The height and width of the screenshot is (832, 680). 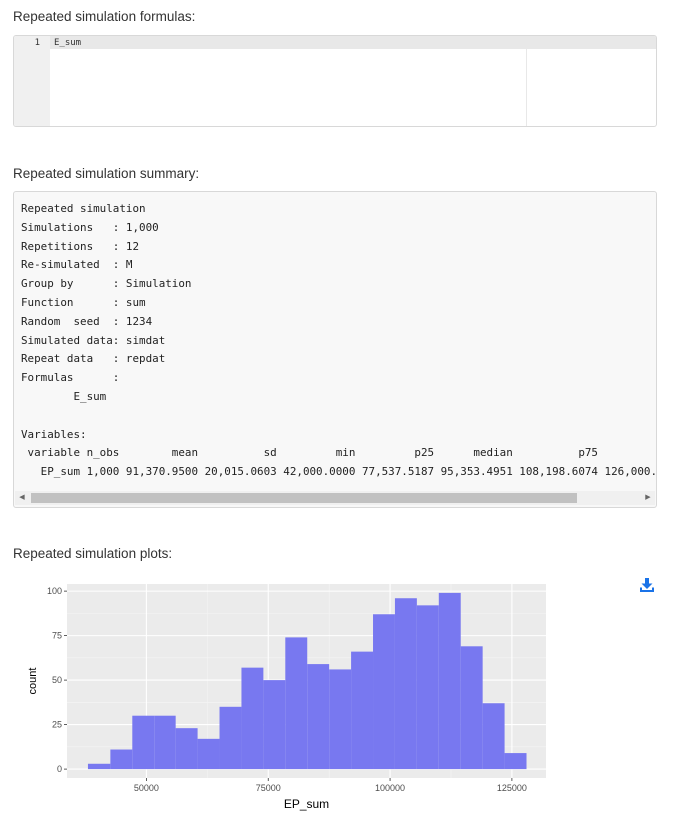 What do you see at coordinates (648, 497) in the screenshot?
I see `scroll-right-arrow-icon: ▶` at bounding box center [648, 497].